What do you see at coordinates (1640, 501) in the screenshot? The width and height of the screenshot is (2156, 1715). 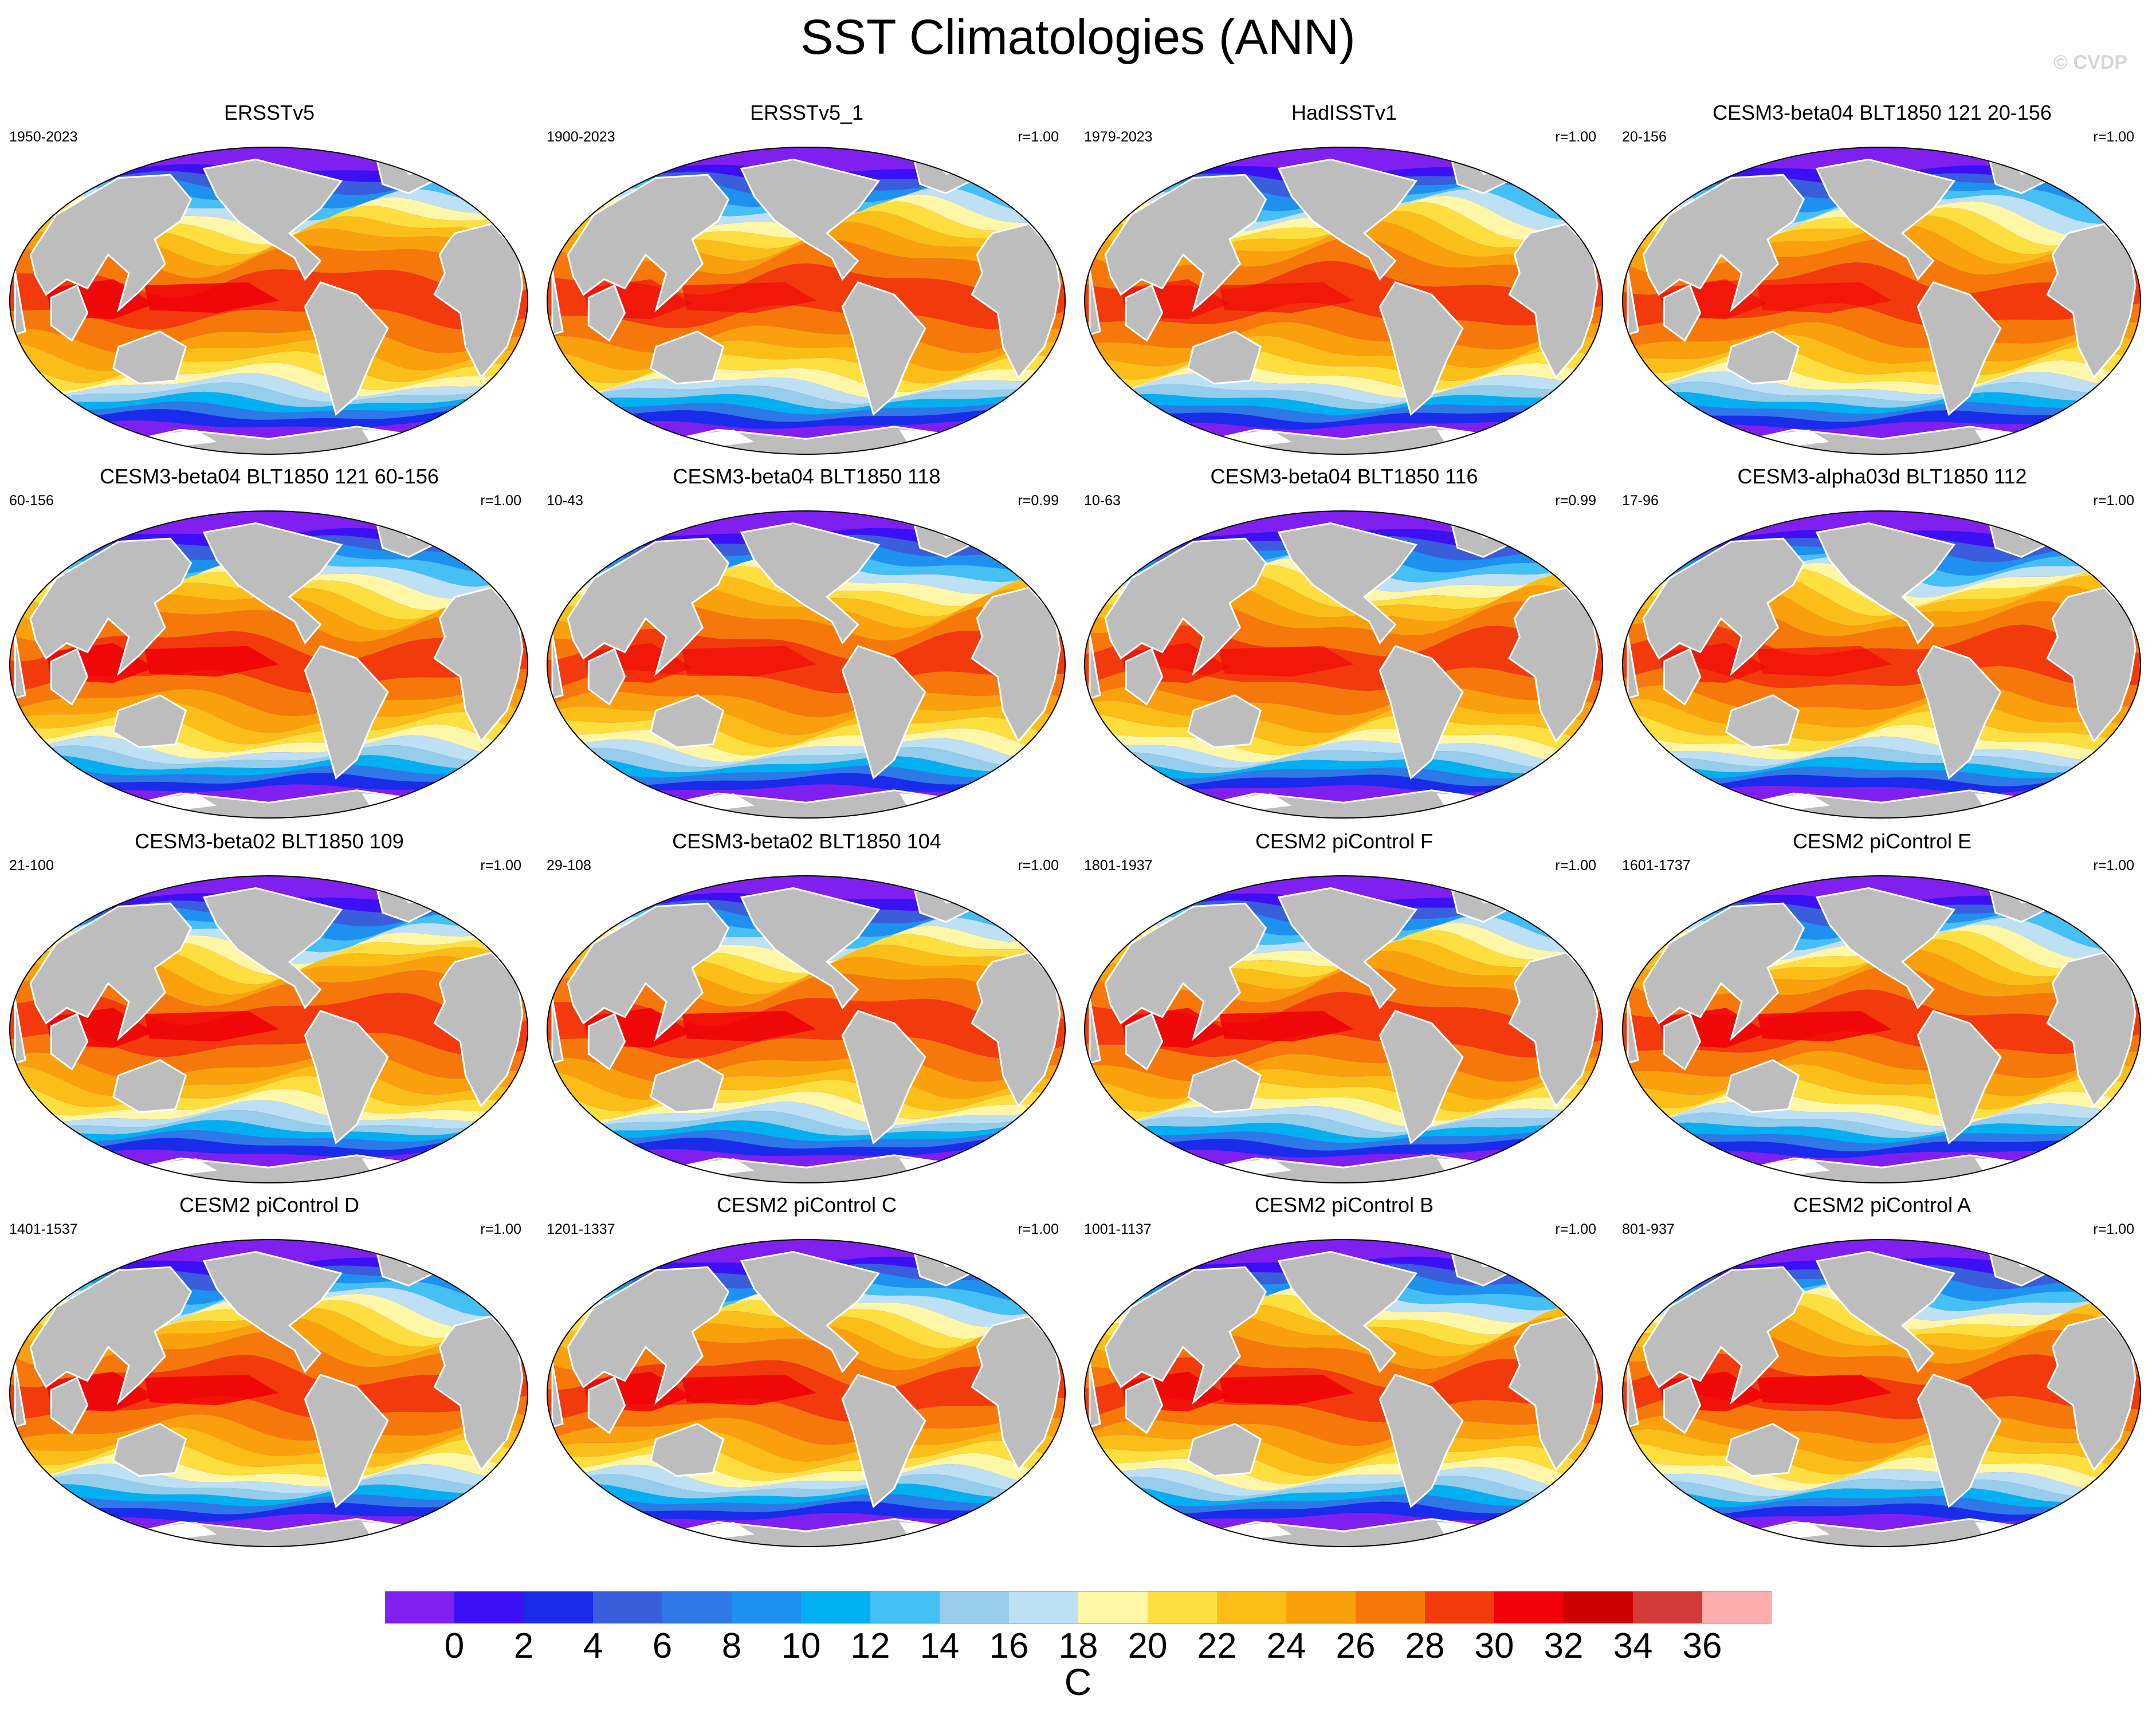 I see `panel-year-range: 17-96` at bounding box center [1640, 501].